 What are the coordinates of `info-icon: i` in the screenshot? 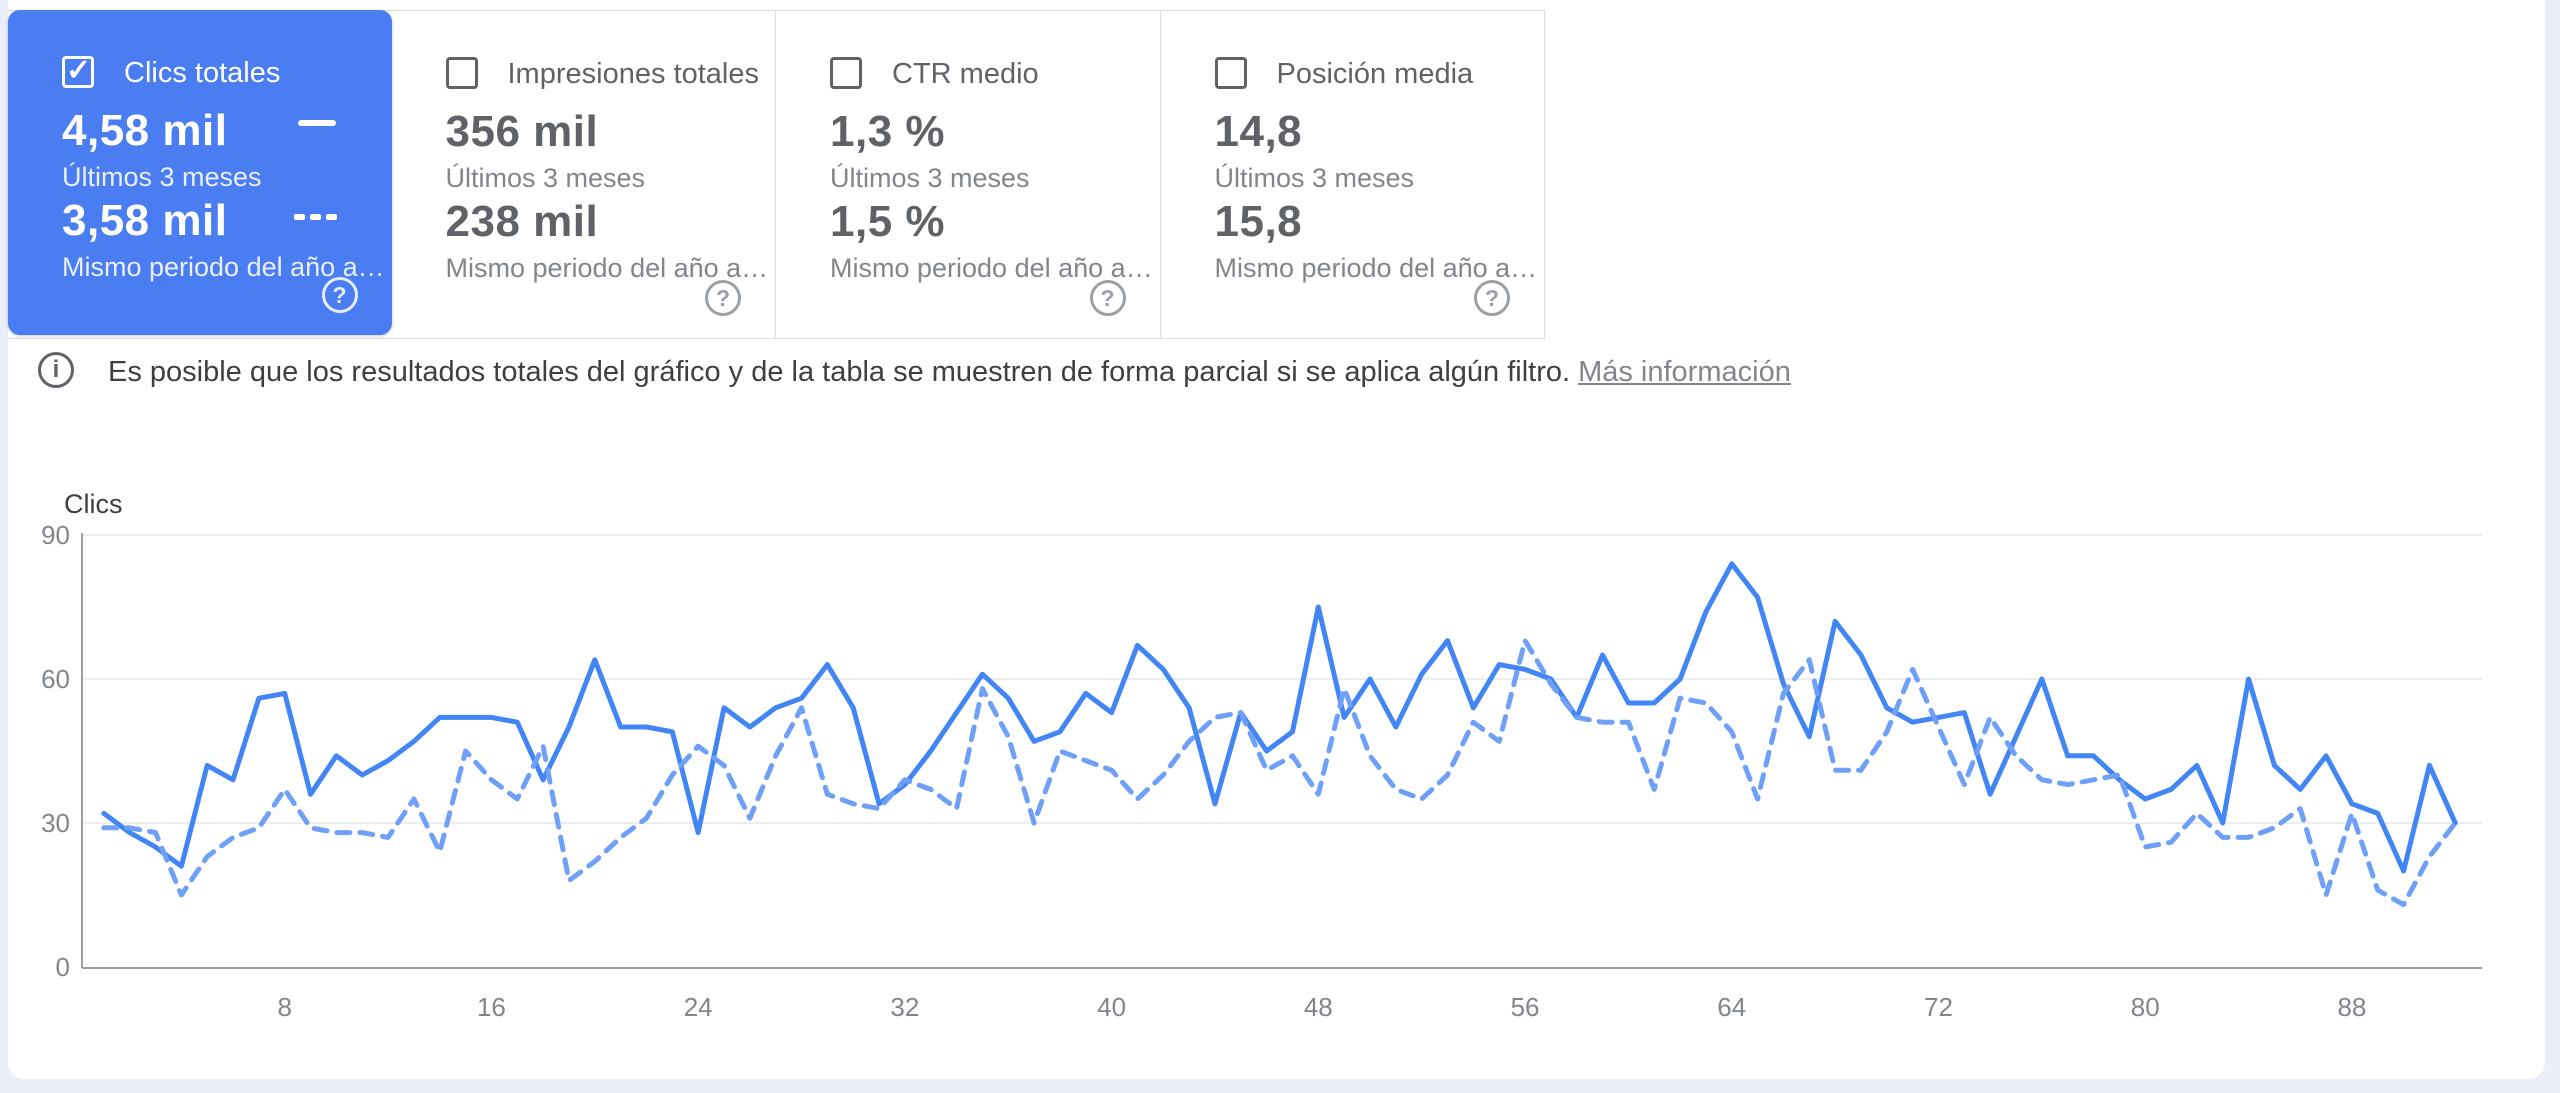 It's located at (56, 370).